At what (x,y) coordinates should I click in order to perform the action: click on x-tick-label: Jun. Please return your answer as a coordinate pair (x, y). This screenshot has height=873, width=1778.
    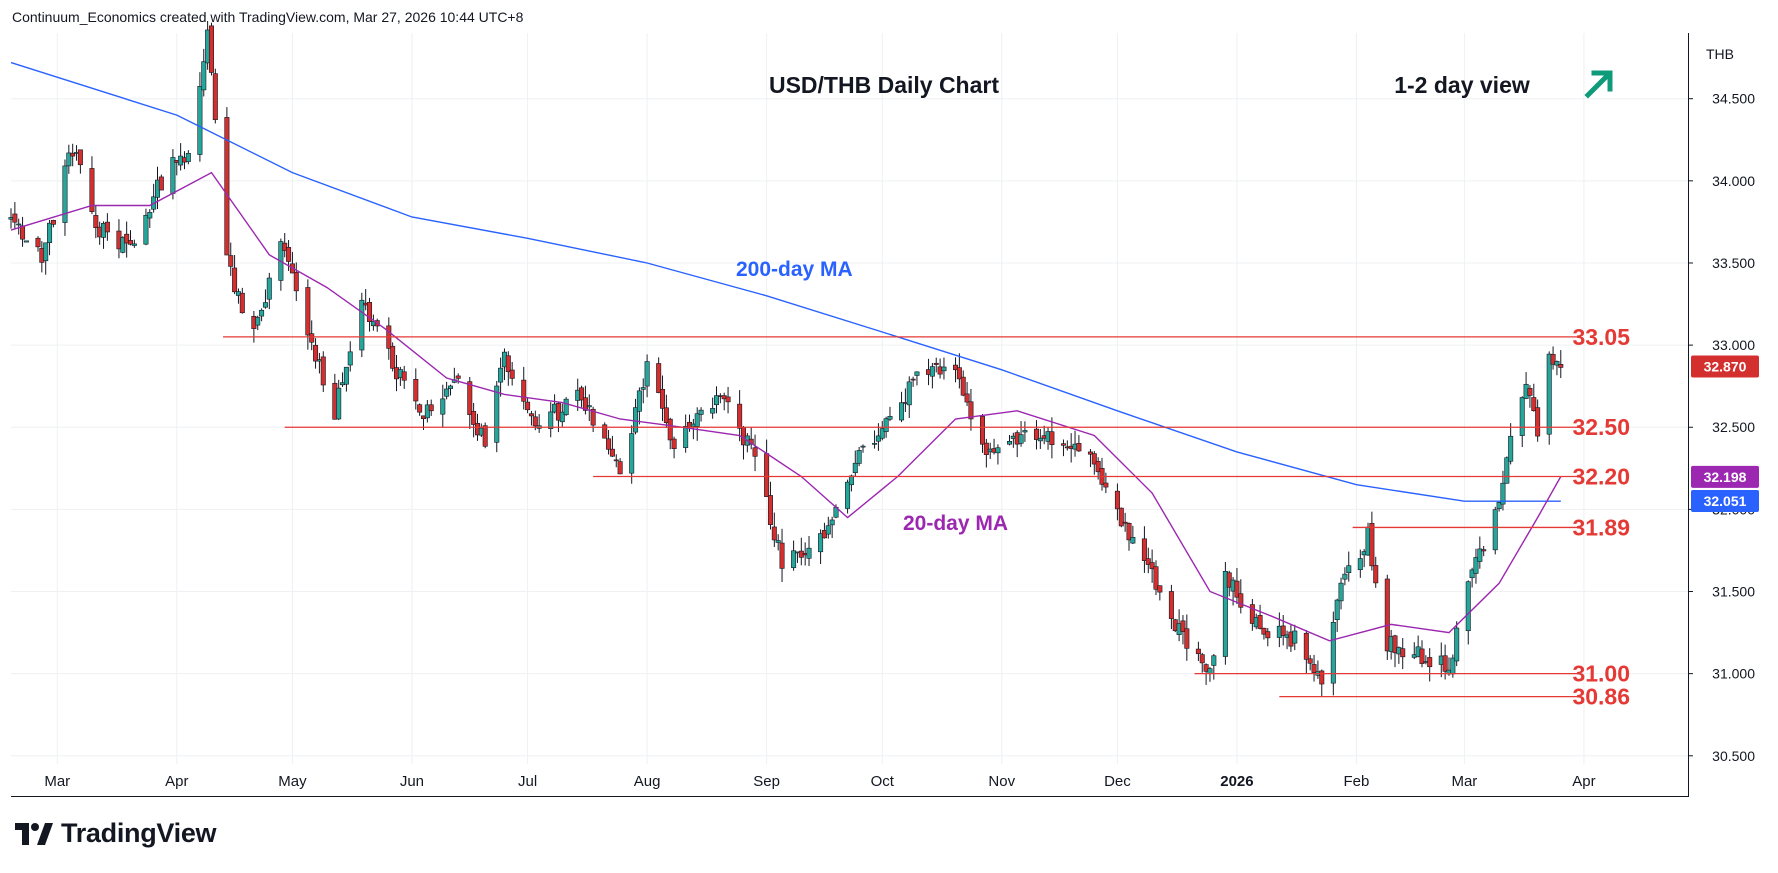
    Looking at the image, I should click on (412, 781).